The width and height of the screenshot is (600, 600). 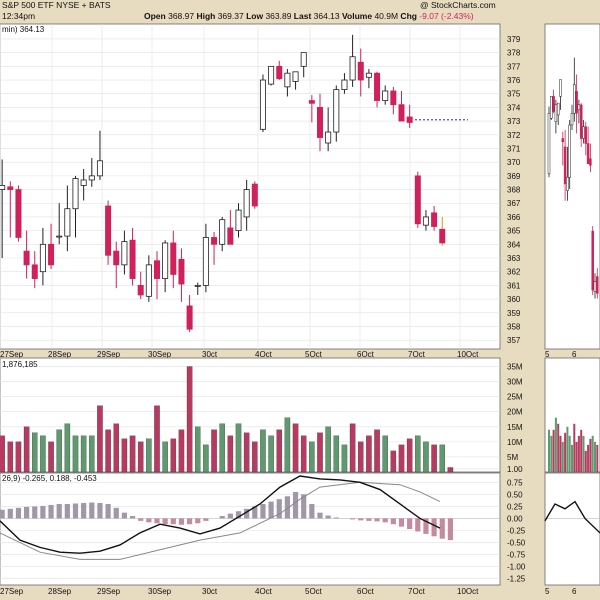 I want to click on side-xtick-5: 5, so click(x=547, y=354).